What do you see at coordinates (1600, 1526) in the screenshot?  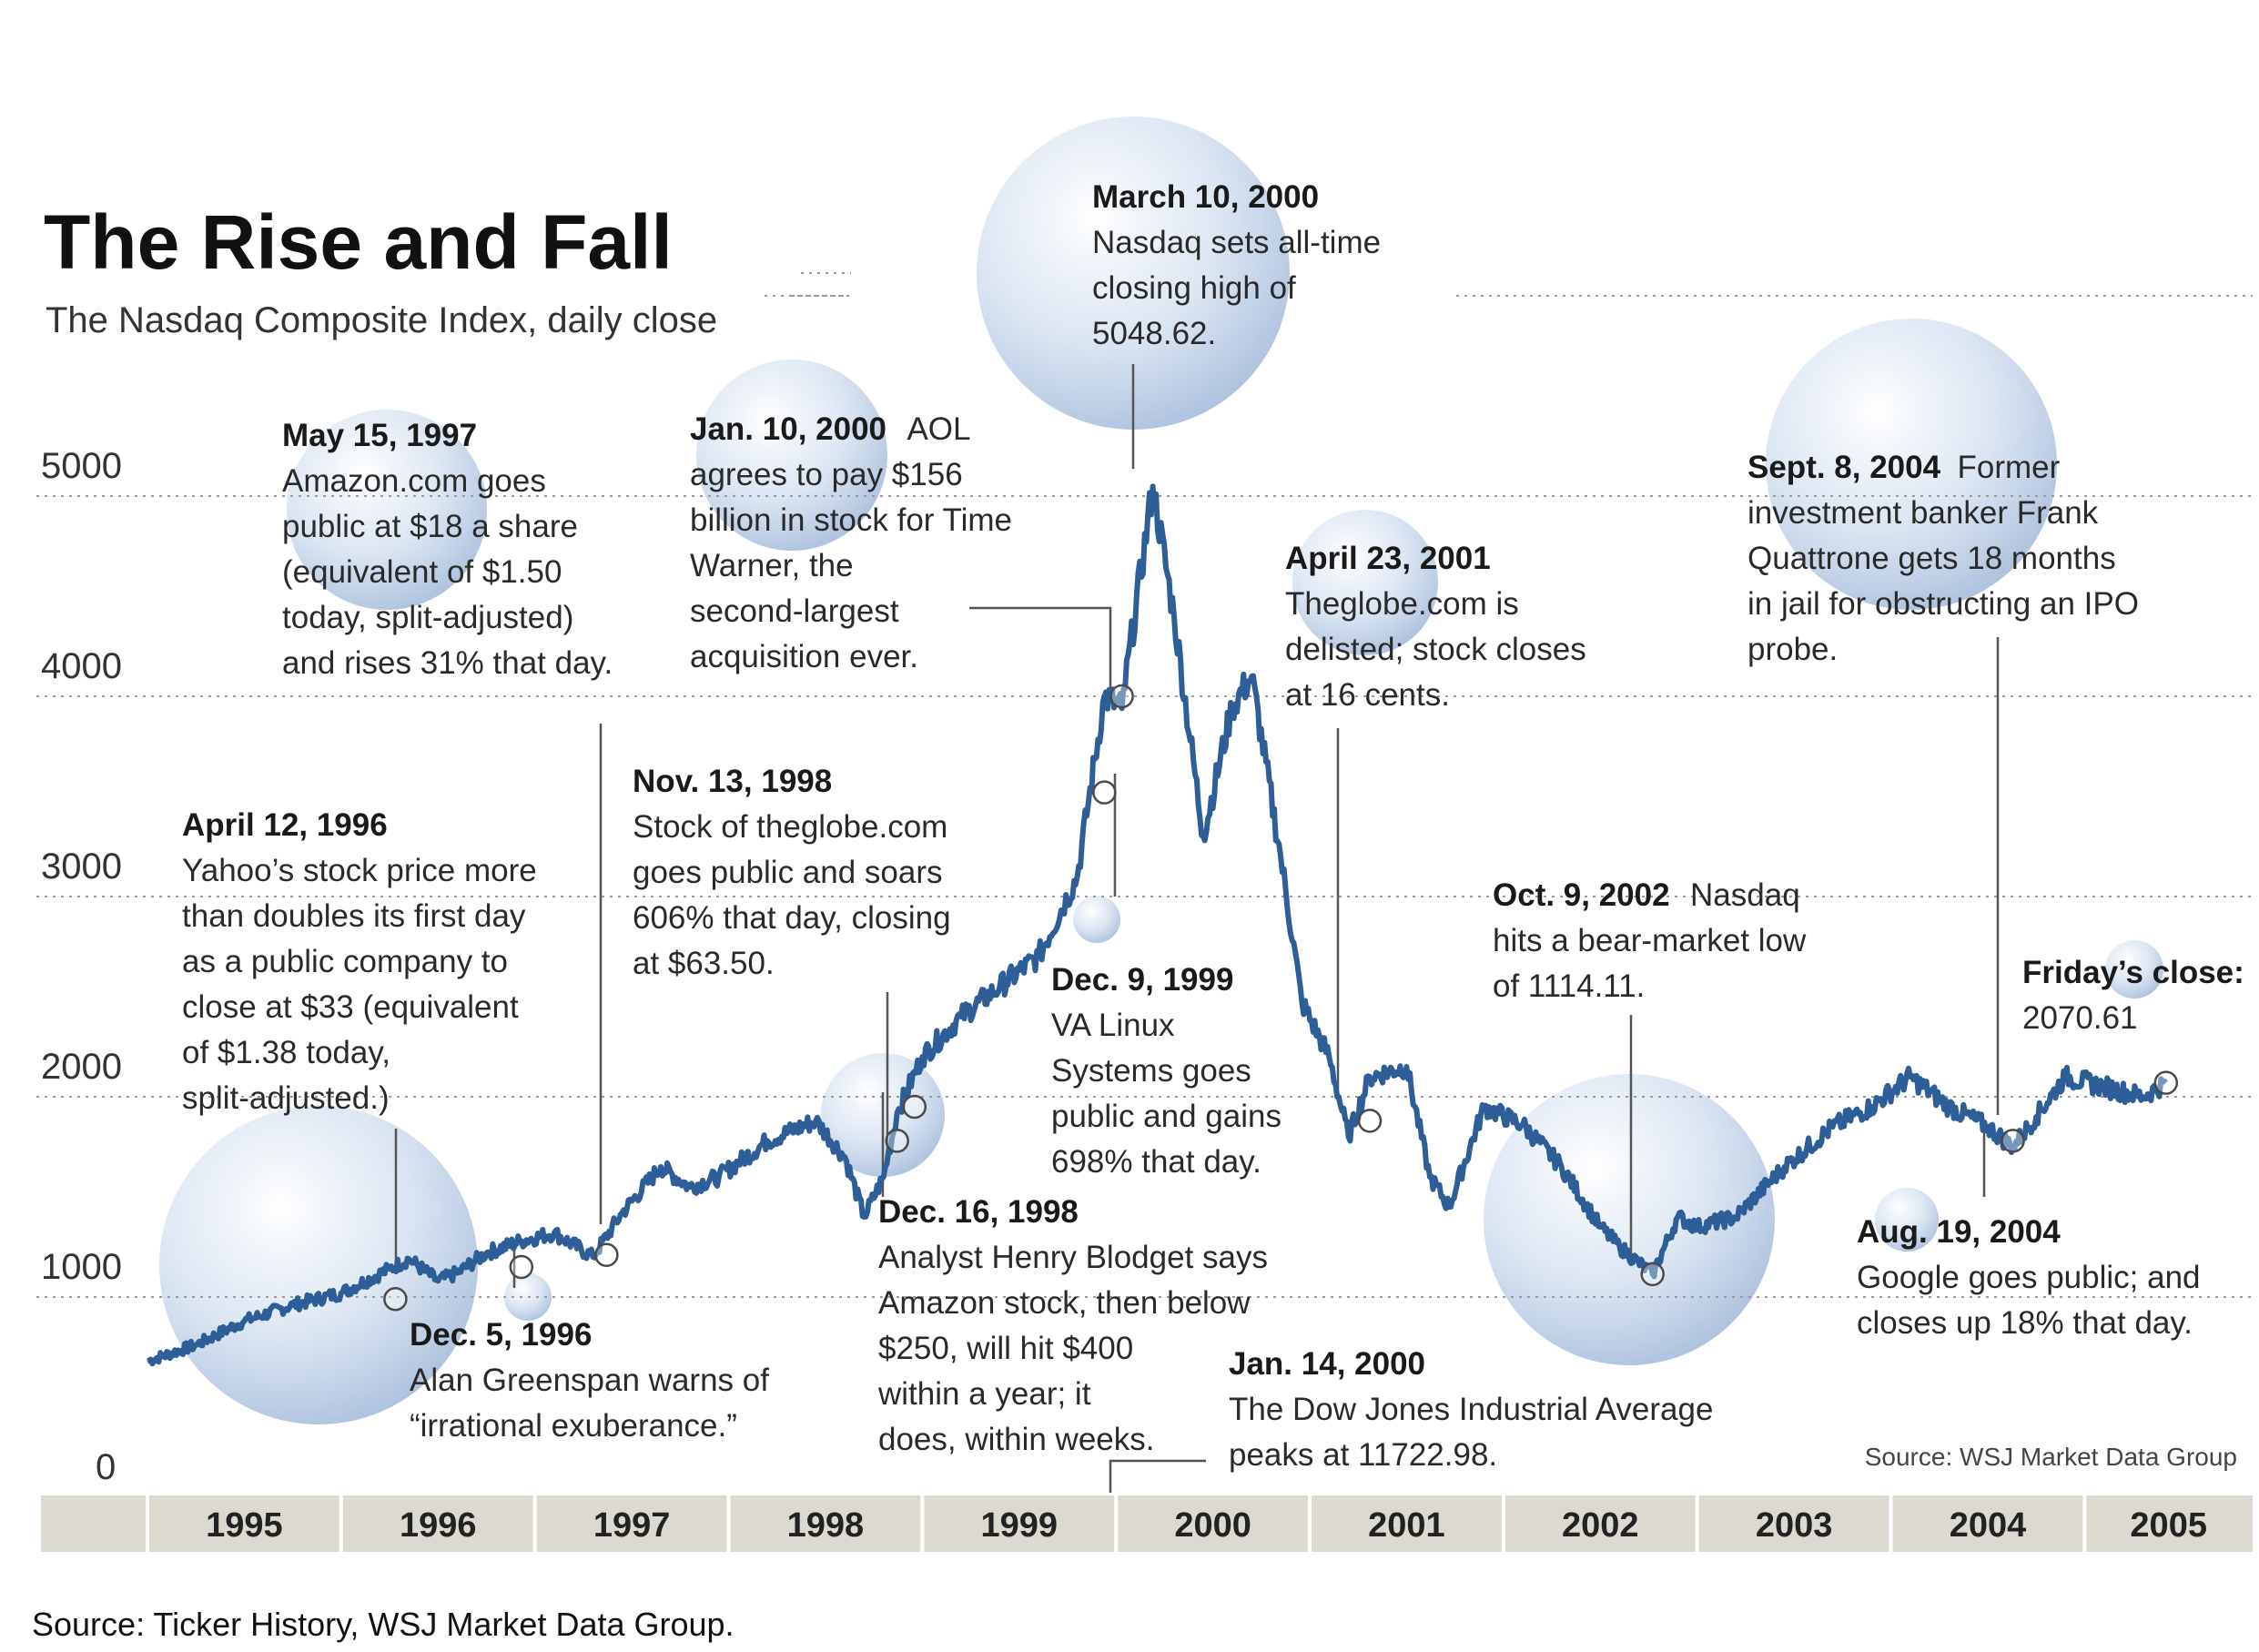 I see `x-tick-year-label: 2002` at bounding box center [1600, 1526].